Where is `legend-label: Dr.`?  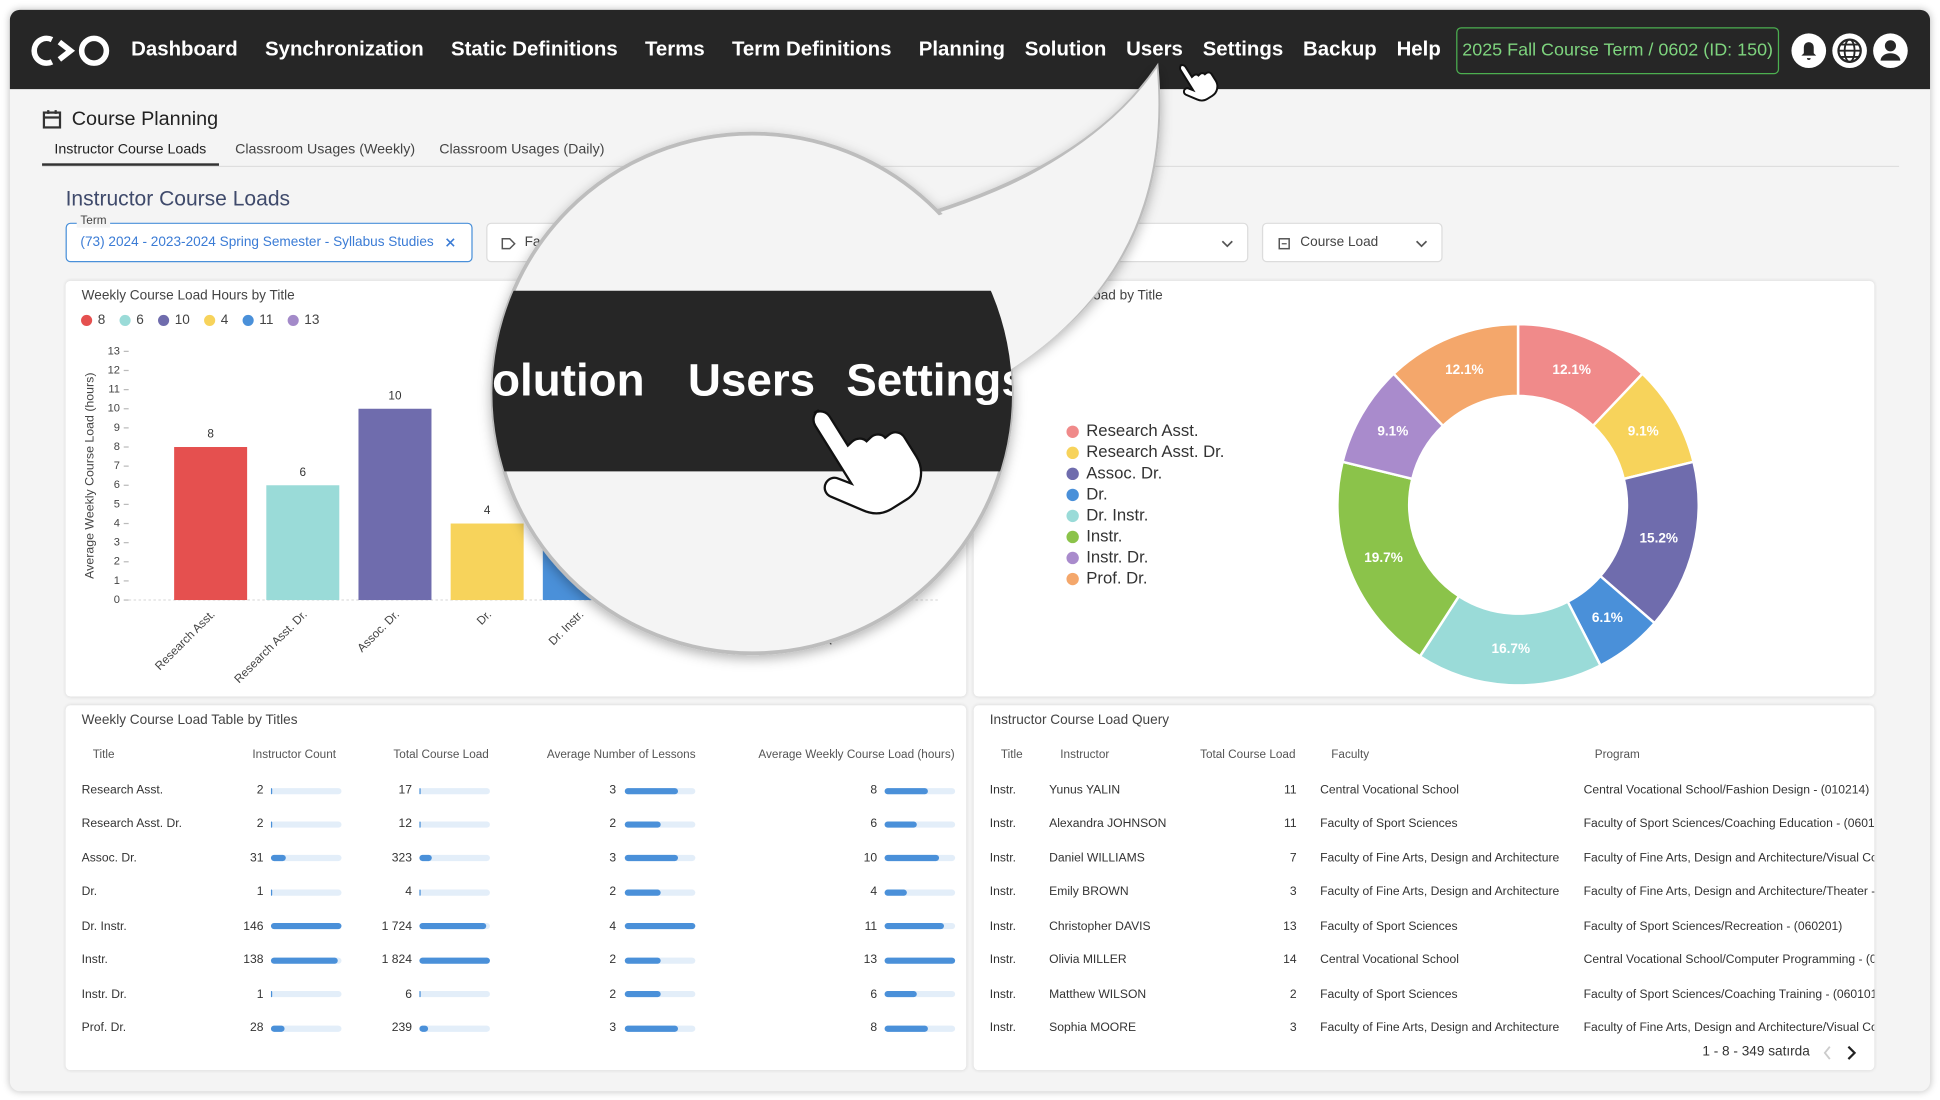
legend-label: Dr. is located at coordinates (1096, 493).